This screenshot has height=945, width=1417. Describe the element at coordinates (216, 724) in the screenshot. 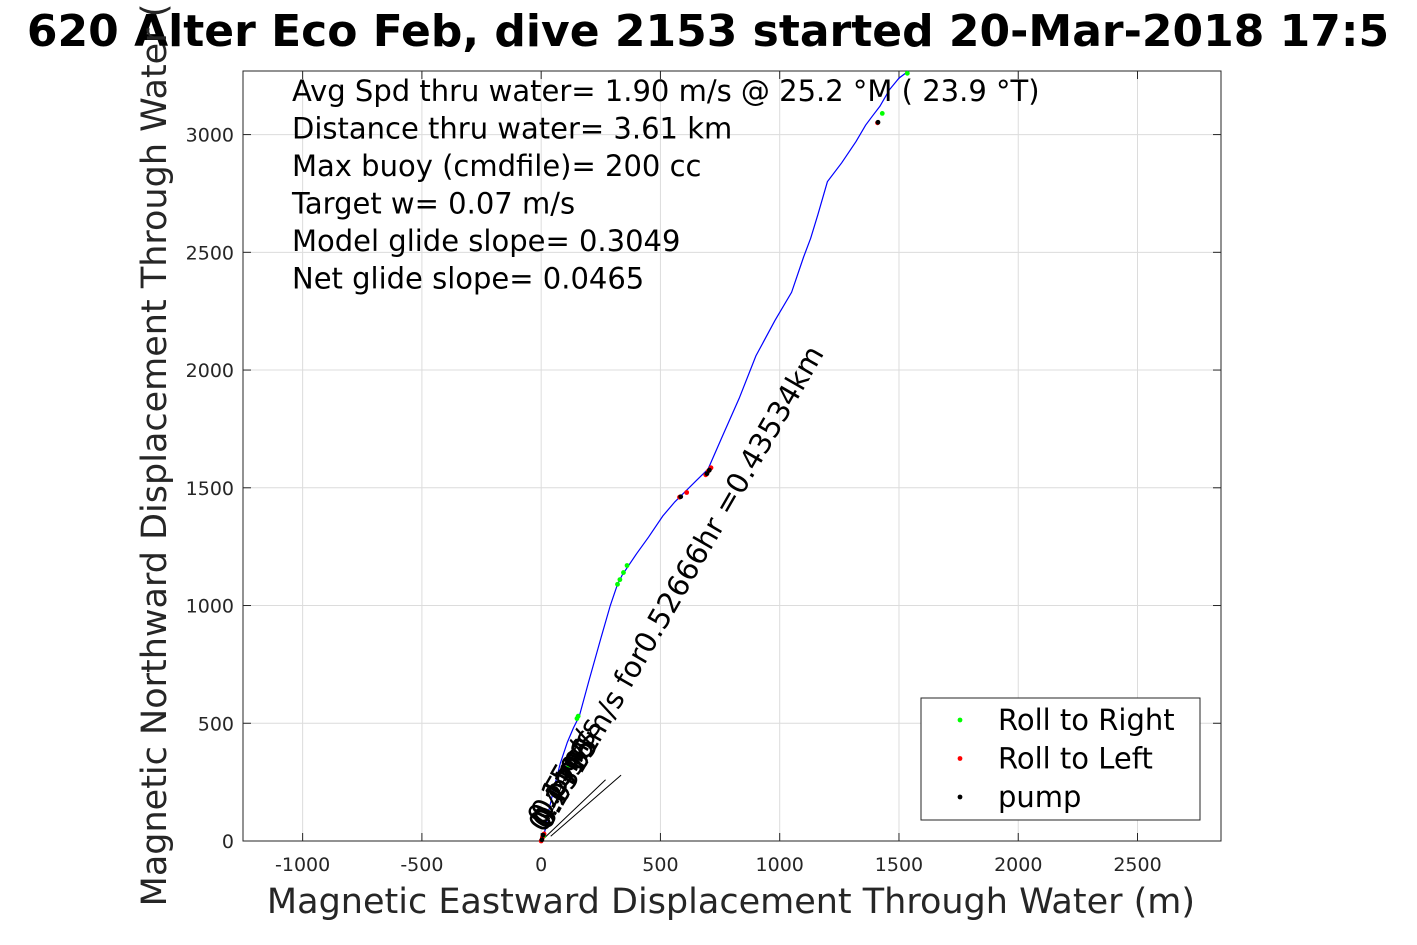

I see `y-tick-label: 500` at that location.